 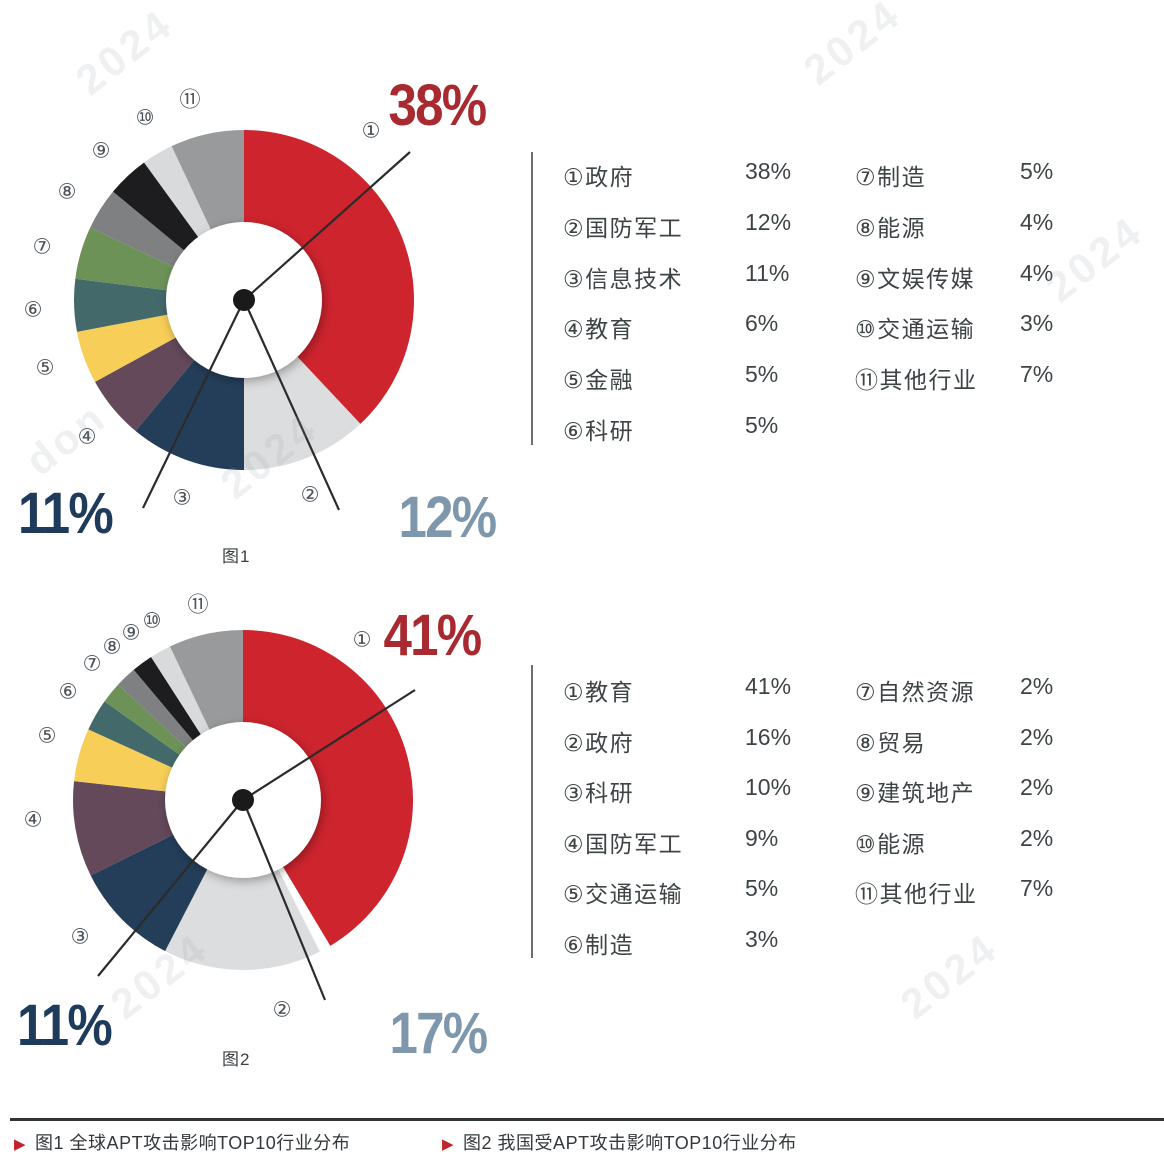 What do you see at coordinates (915, 692) in the screenshot?
I see `legend-item-label: ⑦自然资源` at bounding box center [915, 692].